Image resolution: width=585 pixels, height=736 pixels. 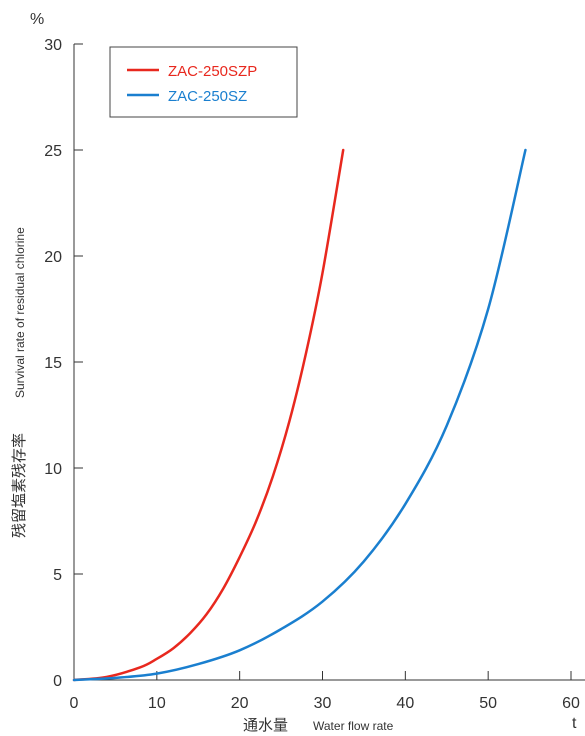 What do you see at coordinates (53, 363) in the screenshot?
I see `y-tick-label: 15` at bounding box center [53, 363].